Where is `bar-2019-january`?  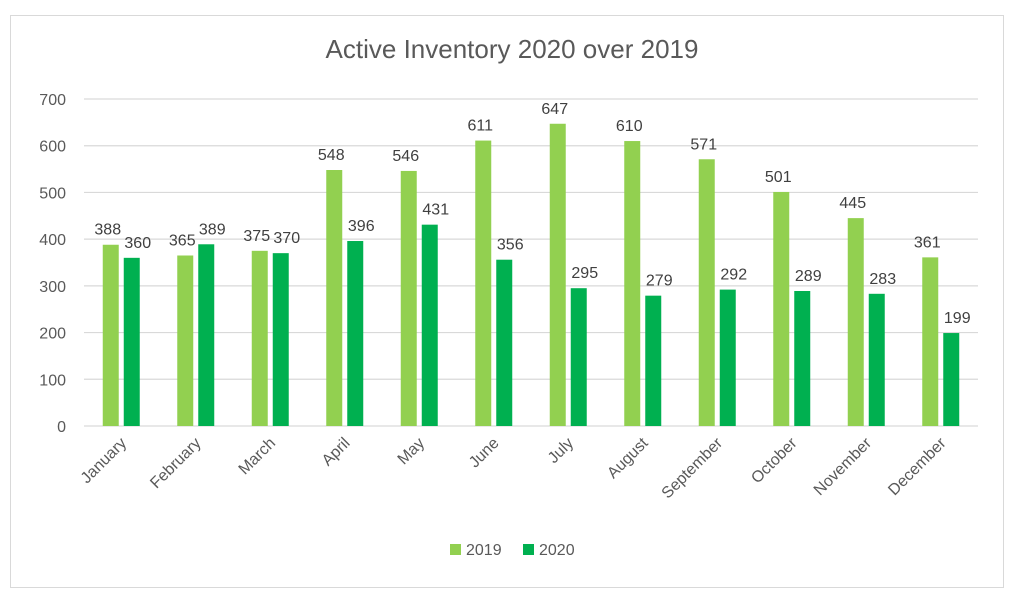 bar-2019-january is located at coordinates (110, 335).